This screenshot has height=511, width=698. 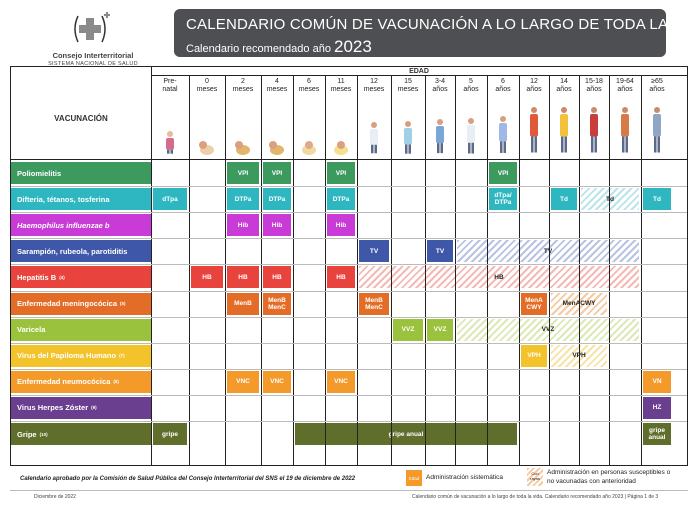 What do you see at coordinates (349, 490) in the screenshot?
I see `footer-rule` at bounding box center [349, 490].